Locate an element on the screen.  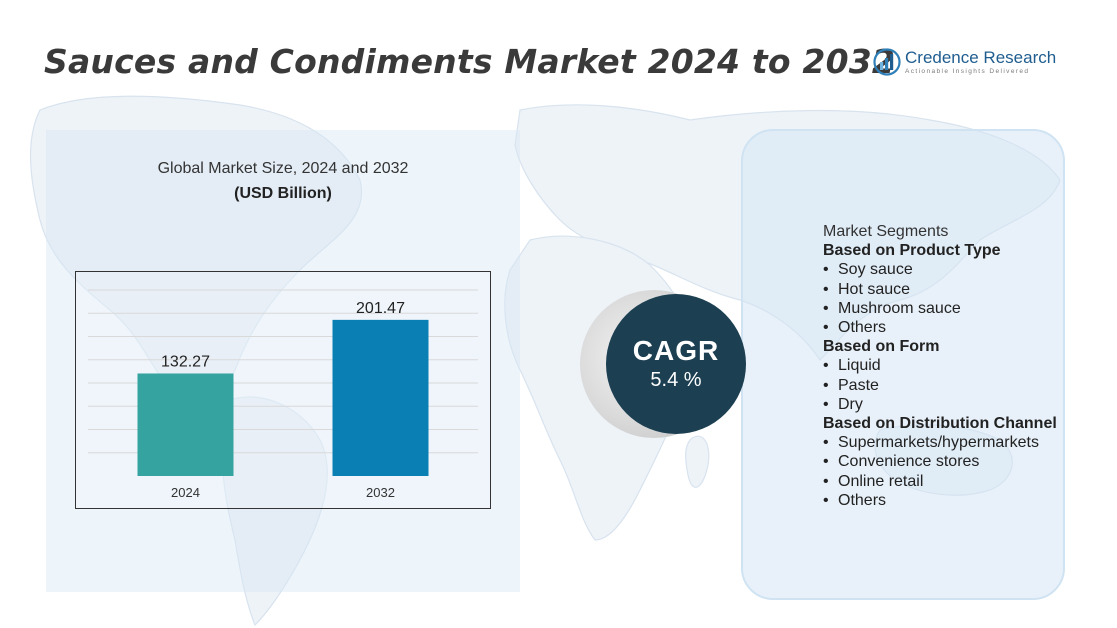
data-label-2032: 201.47 is located at coordinates (380, 308).